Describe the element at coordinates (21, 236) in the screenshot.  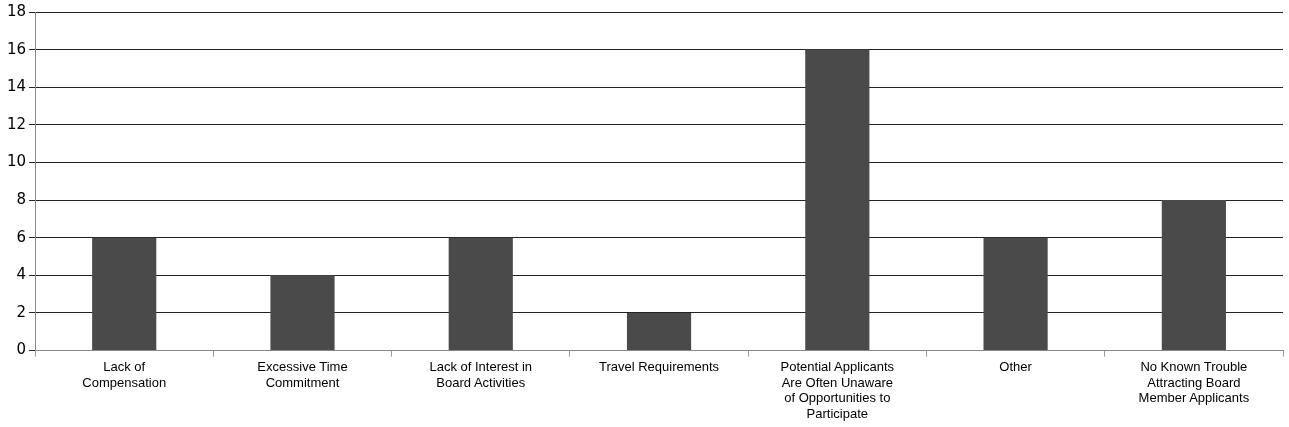
I see `y-tick-label: 6` at that location.